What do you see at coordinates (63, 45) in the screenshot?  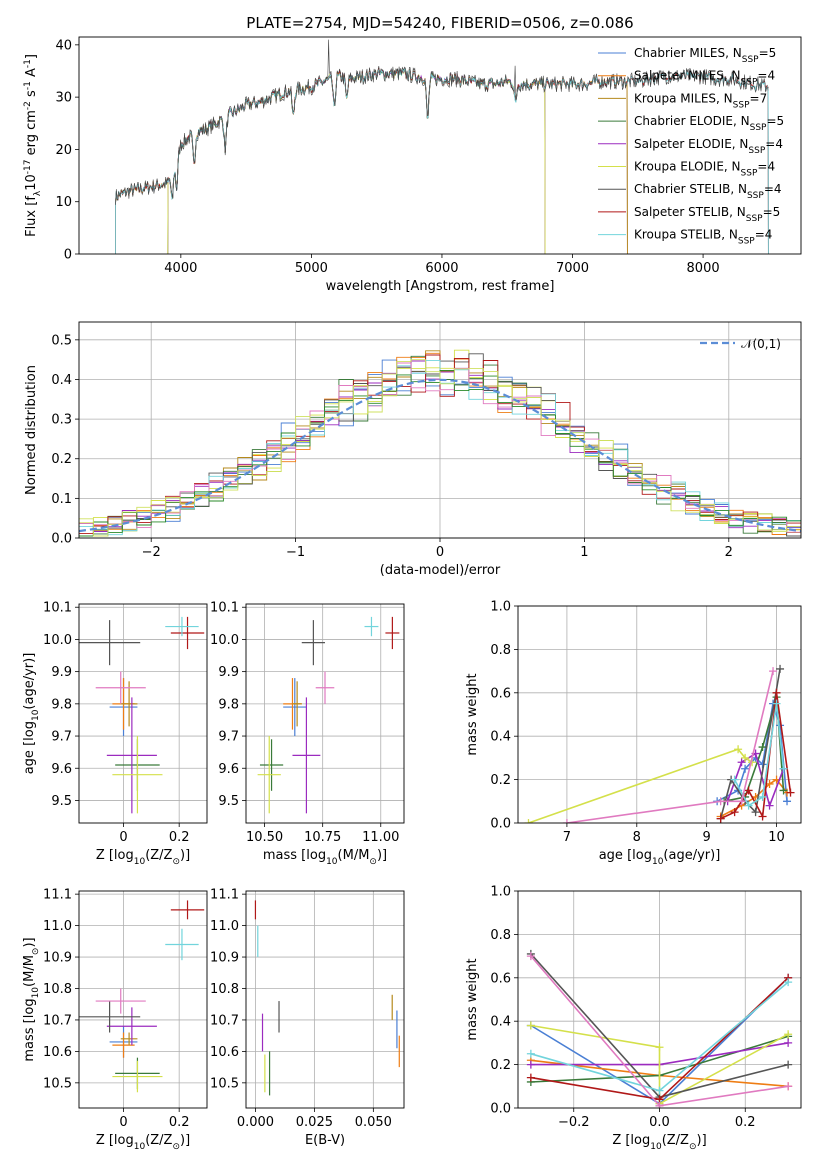 I see `y-tick-label: 40` at bounding box center [63, 45].